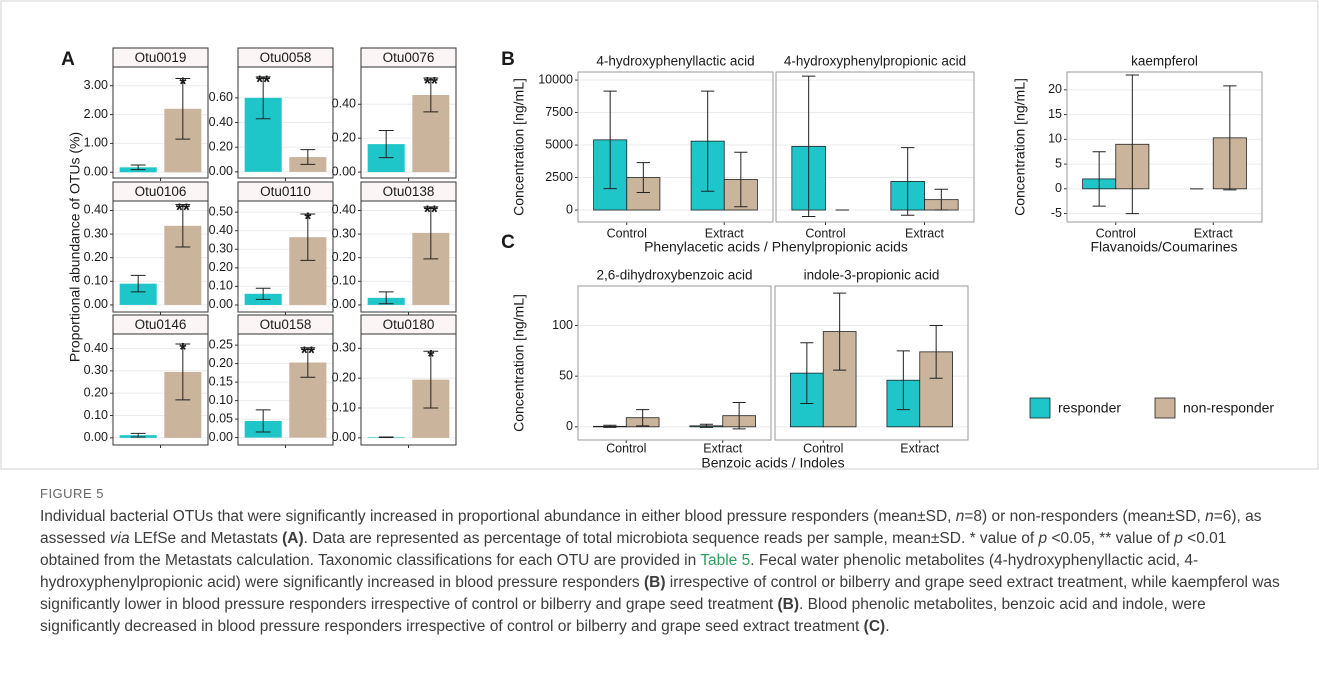  I want to click on y-tick-label: 5, so click(1058, 163).